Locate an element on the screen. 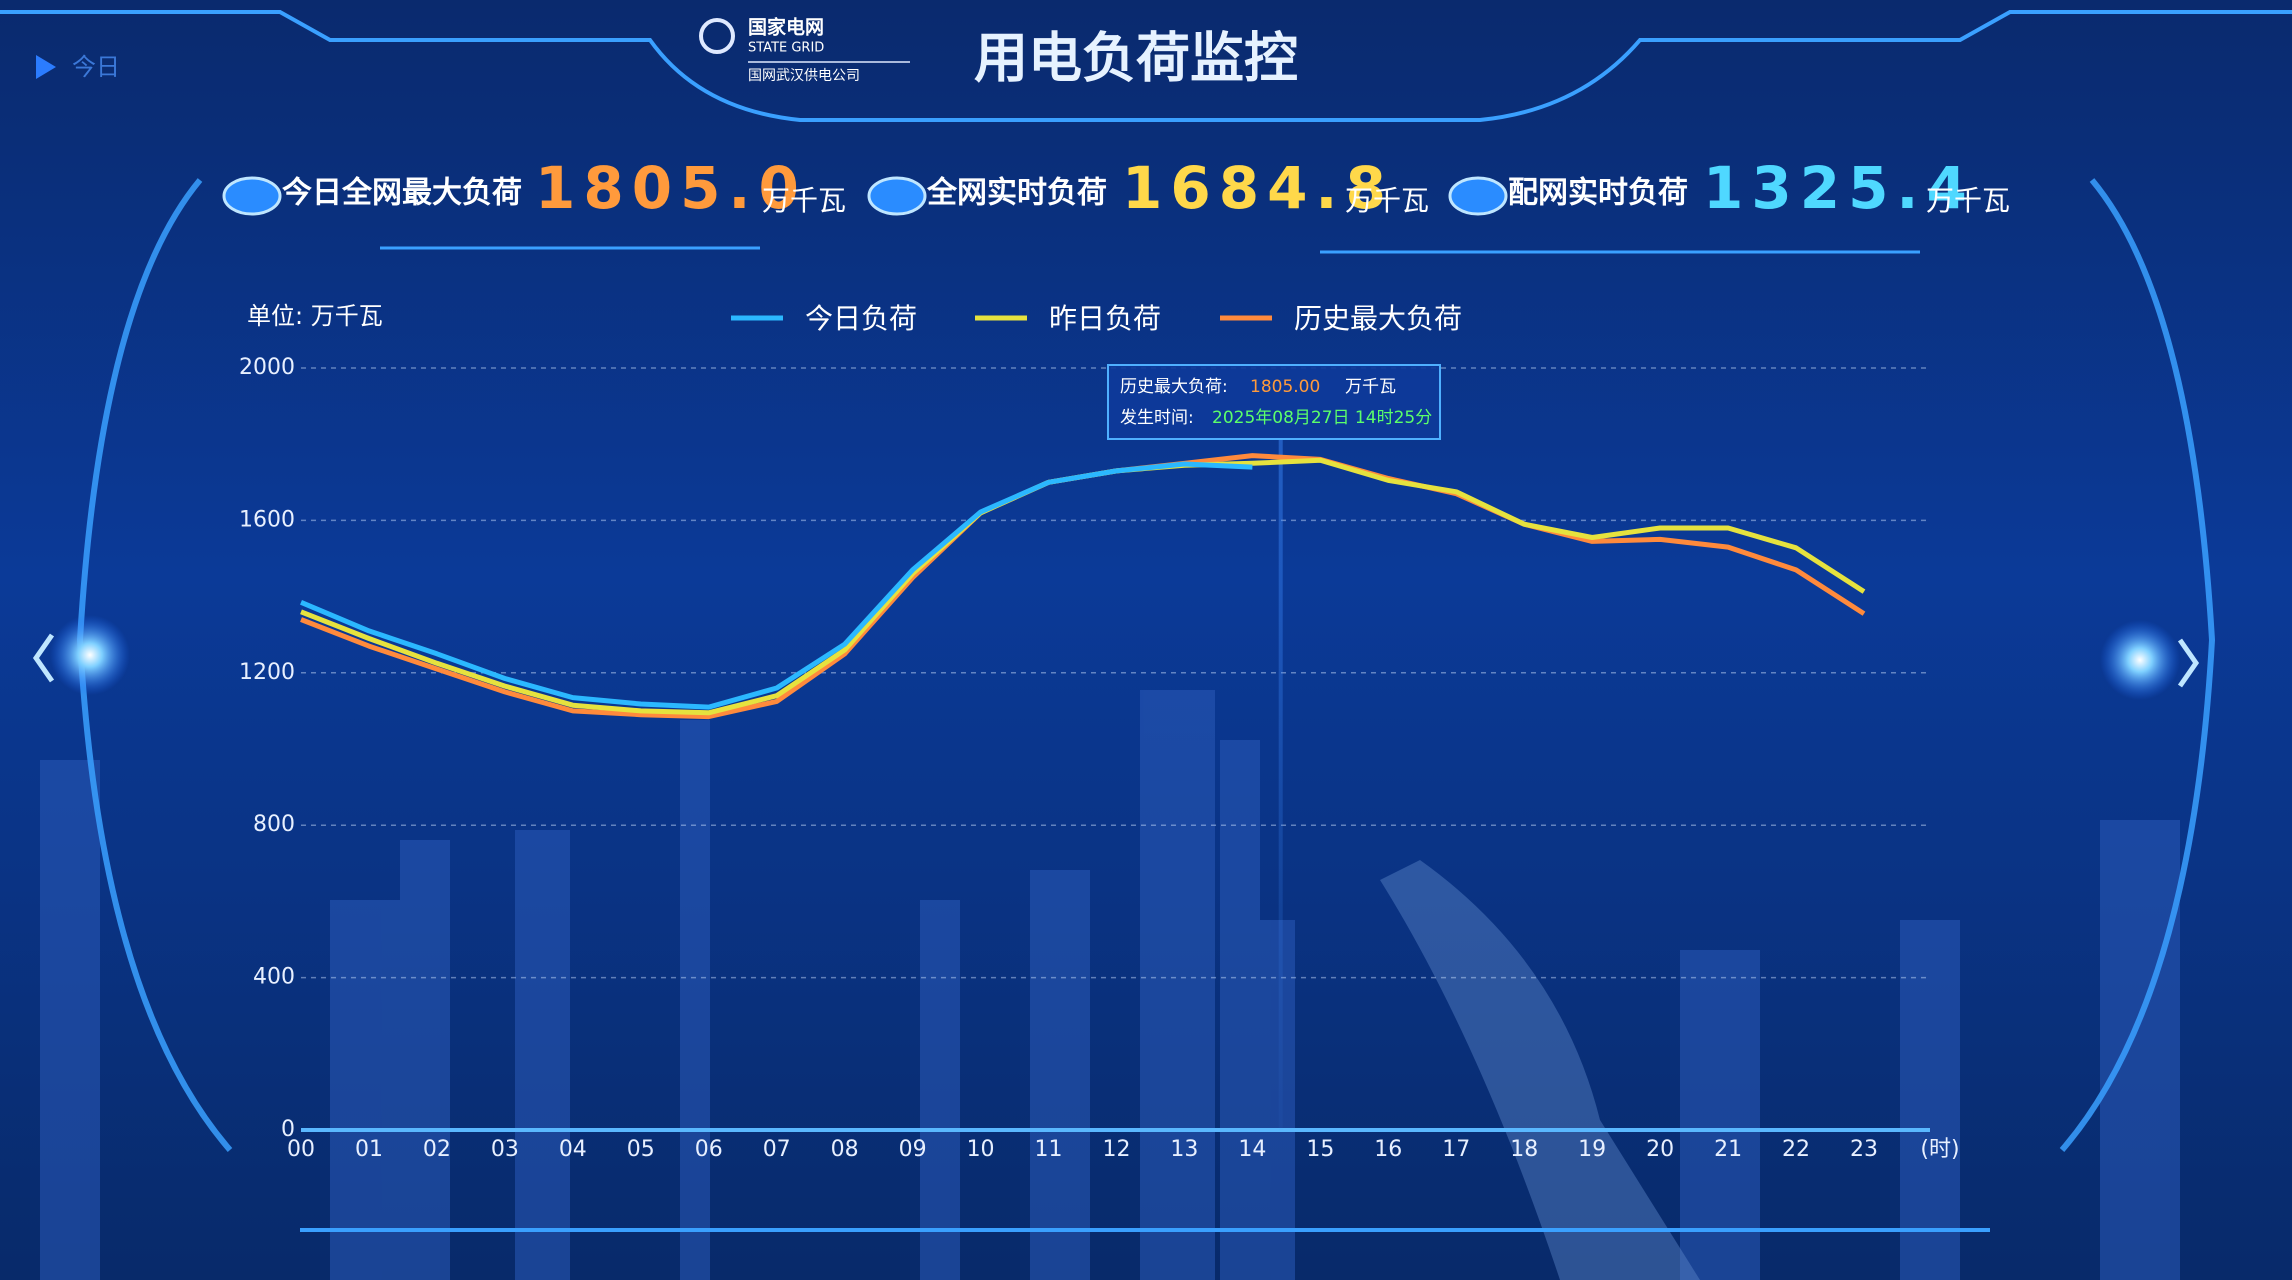 Image resolution: width=2292 pixels, height=1280 pixels. y-tick-label: 800 is located at coordinates (274, 824).